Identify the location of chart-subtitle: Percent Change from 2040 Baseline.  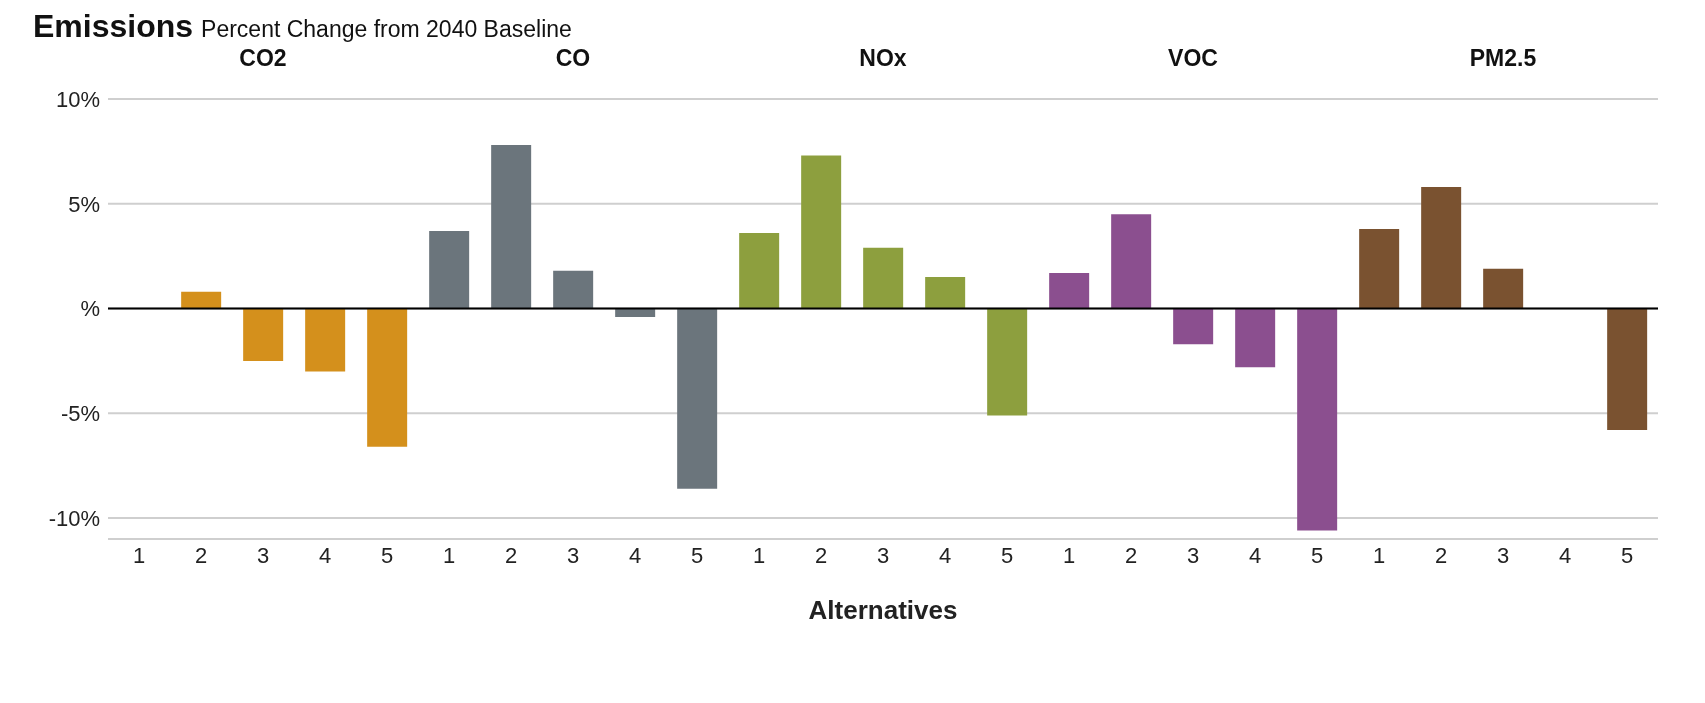
(386, 29).